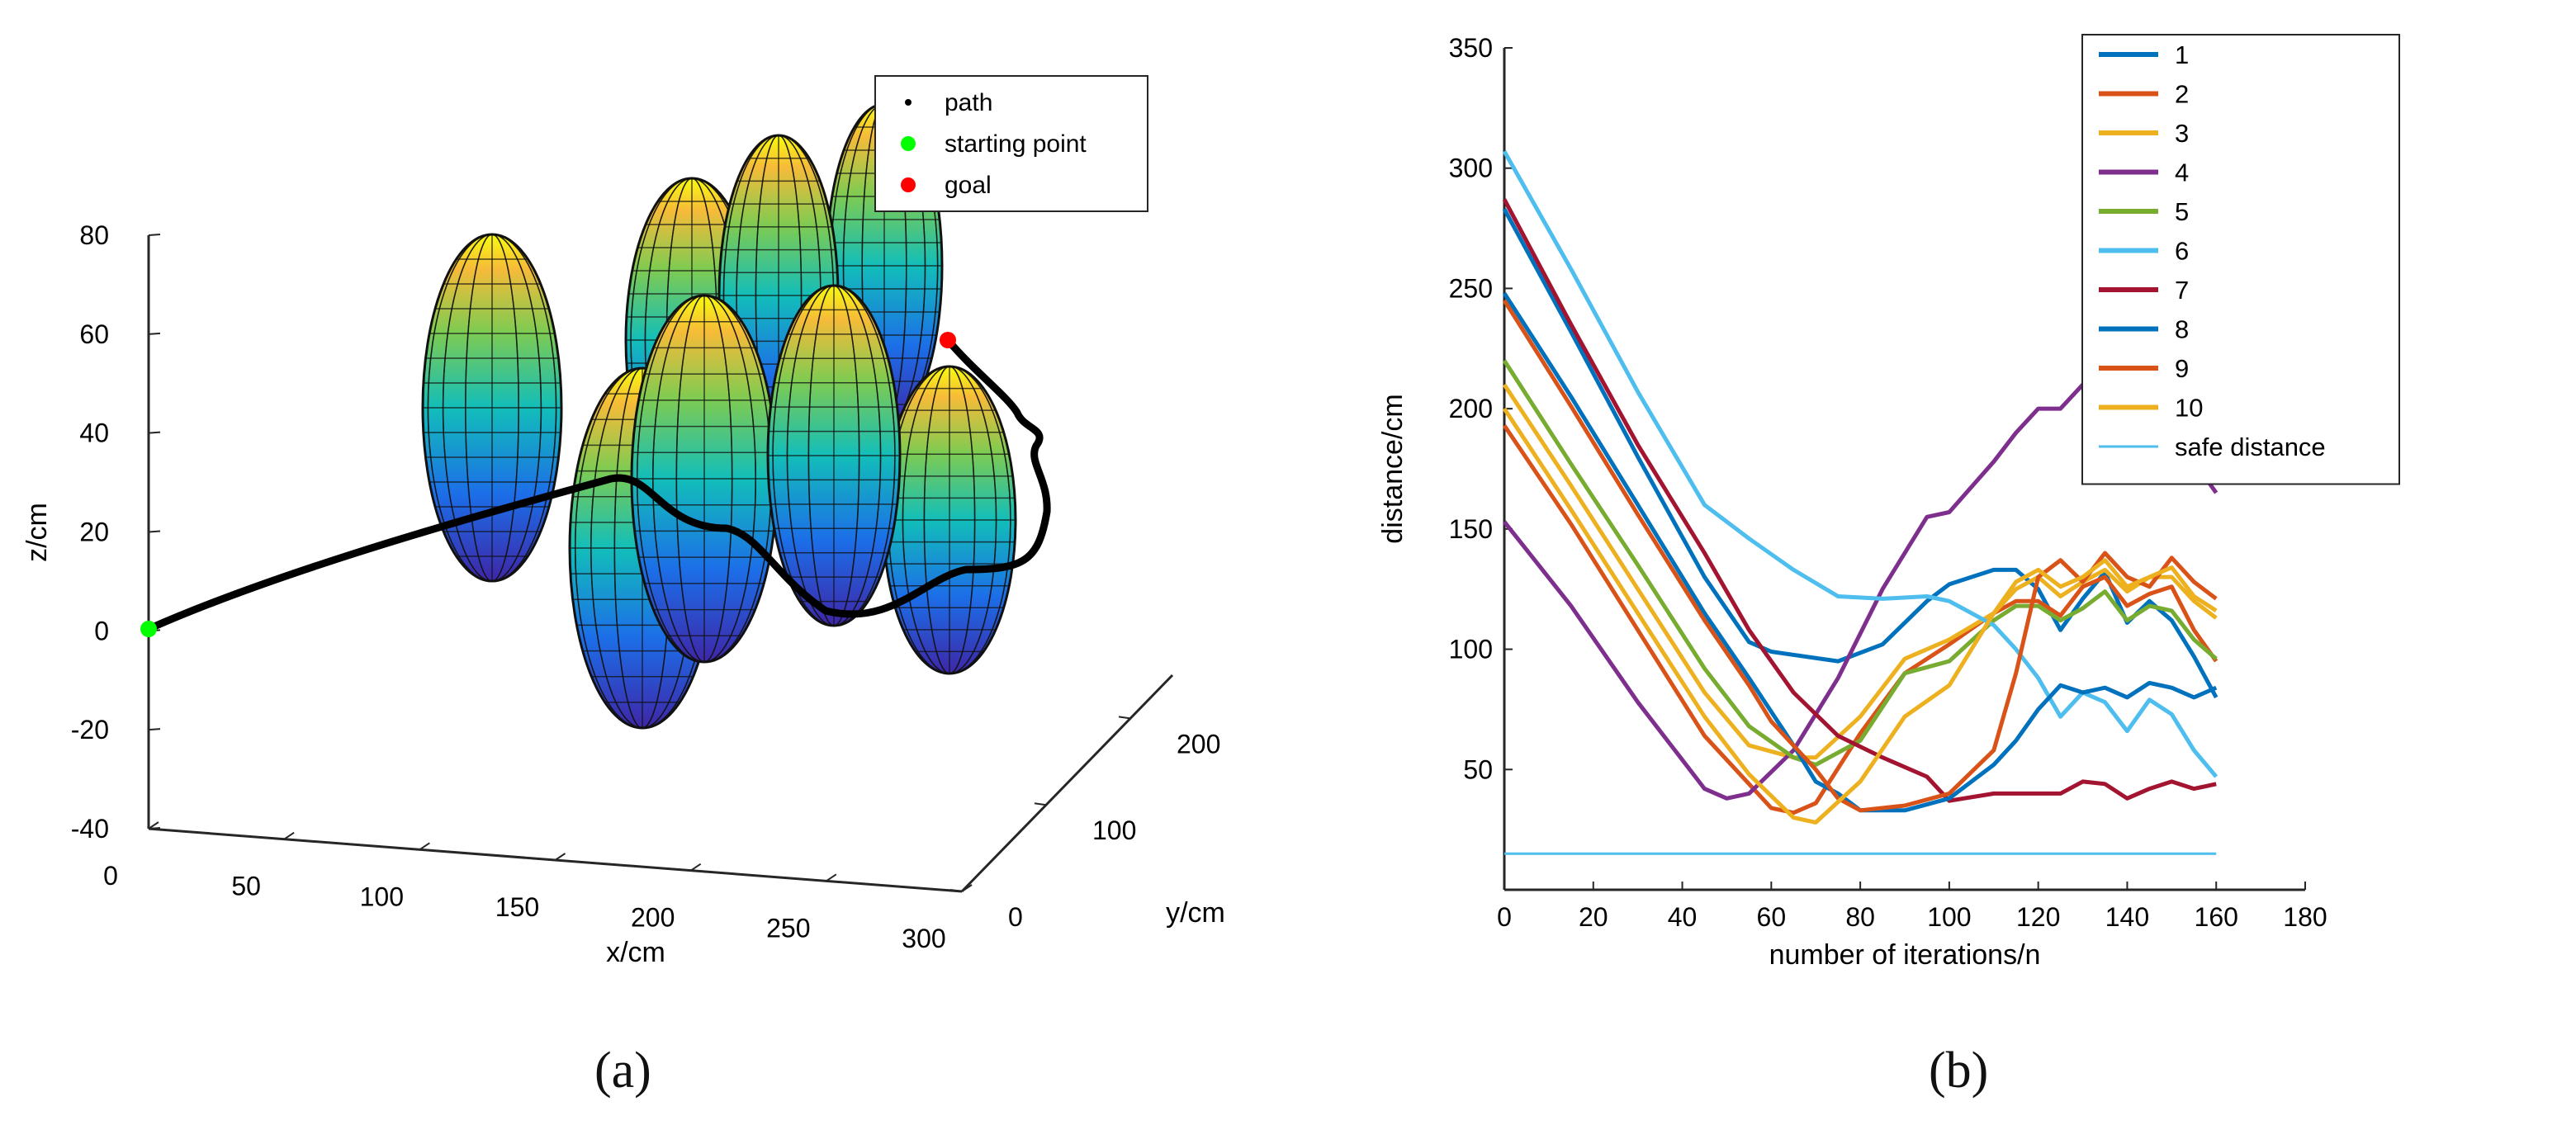  What do you see at coordinates (2216, 917) in the screenshot?
I see `x-tick-label-b: 160` at bounding box center [2216, 917].